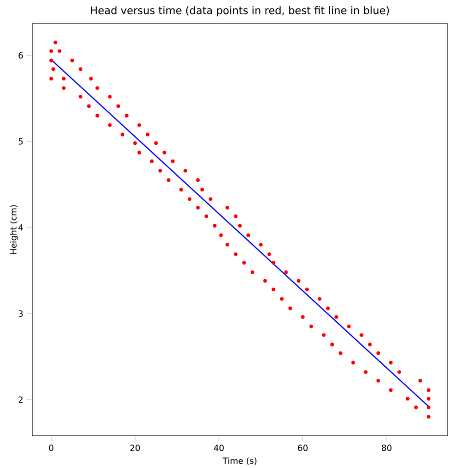 The width and height of the screenshot is (449, 468). Describe the element at coordinates (20, 141) in the screenshot. I see `y-tick-label: 5` at that location.